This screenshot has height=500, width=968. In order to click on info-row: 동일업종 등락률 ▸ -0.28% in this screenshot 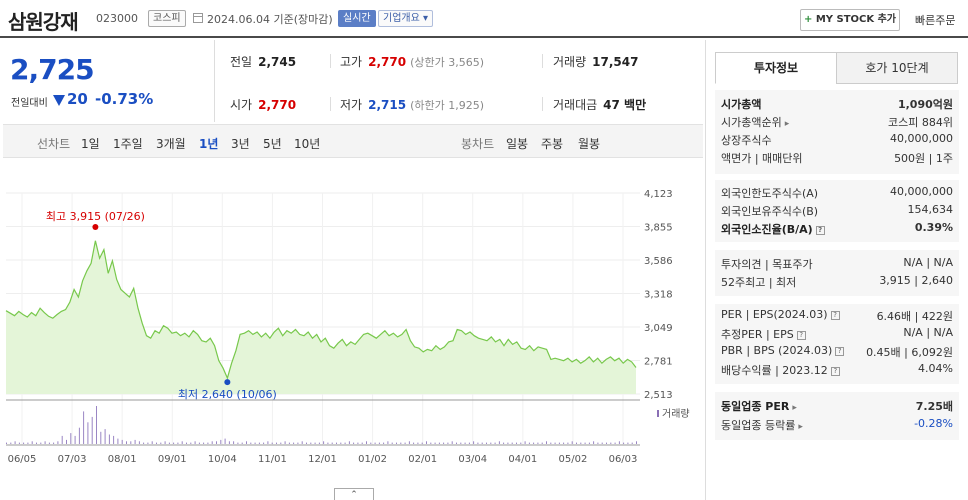, I will do `click(837, 424)`.